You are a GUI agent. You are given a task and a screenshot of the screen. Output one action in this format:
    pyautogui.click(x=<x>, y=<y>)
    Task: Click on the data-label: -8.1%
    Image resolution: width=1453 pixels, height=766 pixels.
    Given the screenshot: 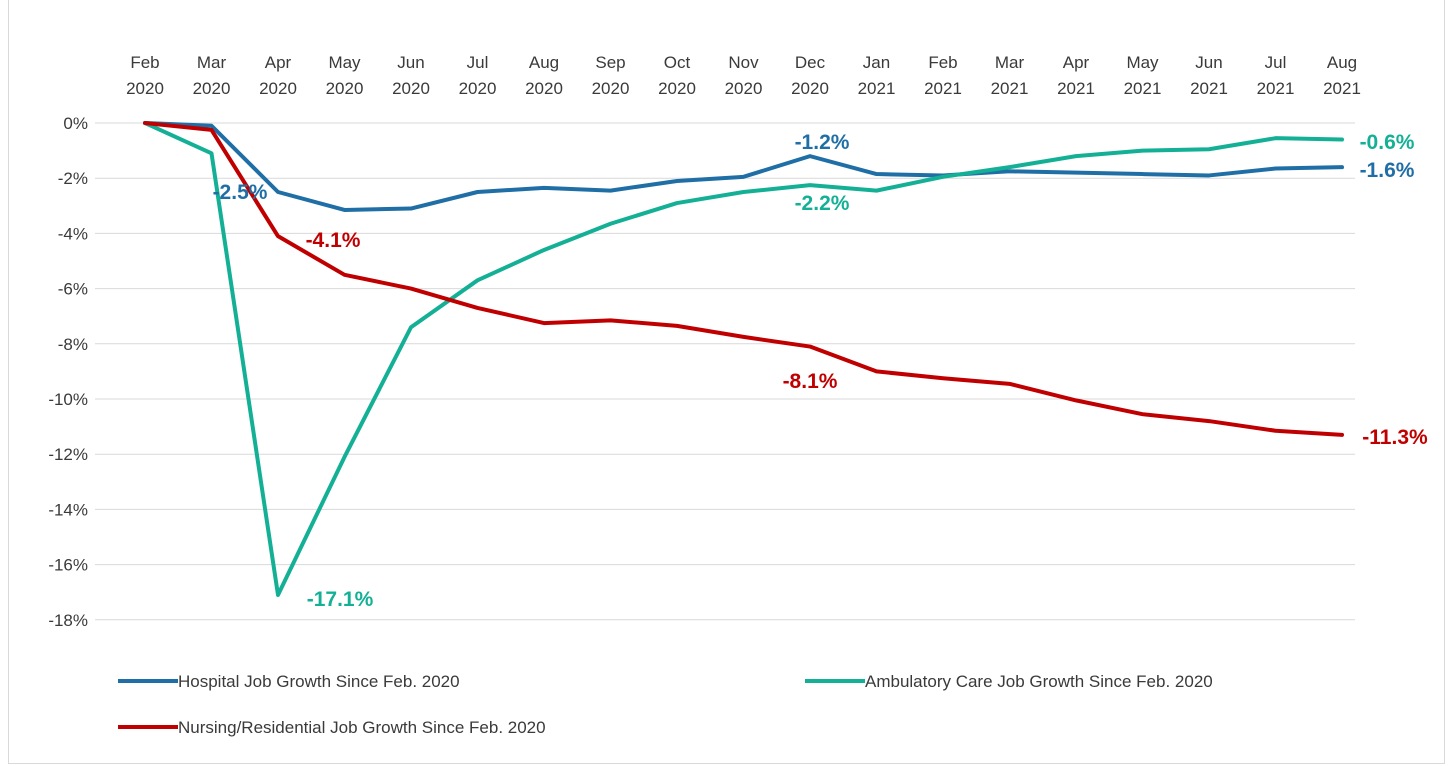 What is the action you would take?
    pyautogui.click(x=810, y=381)
    